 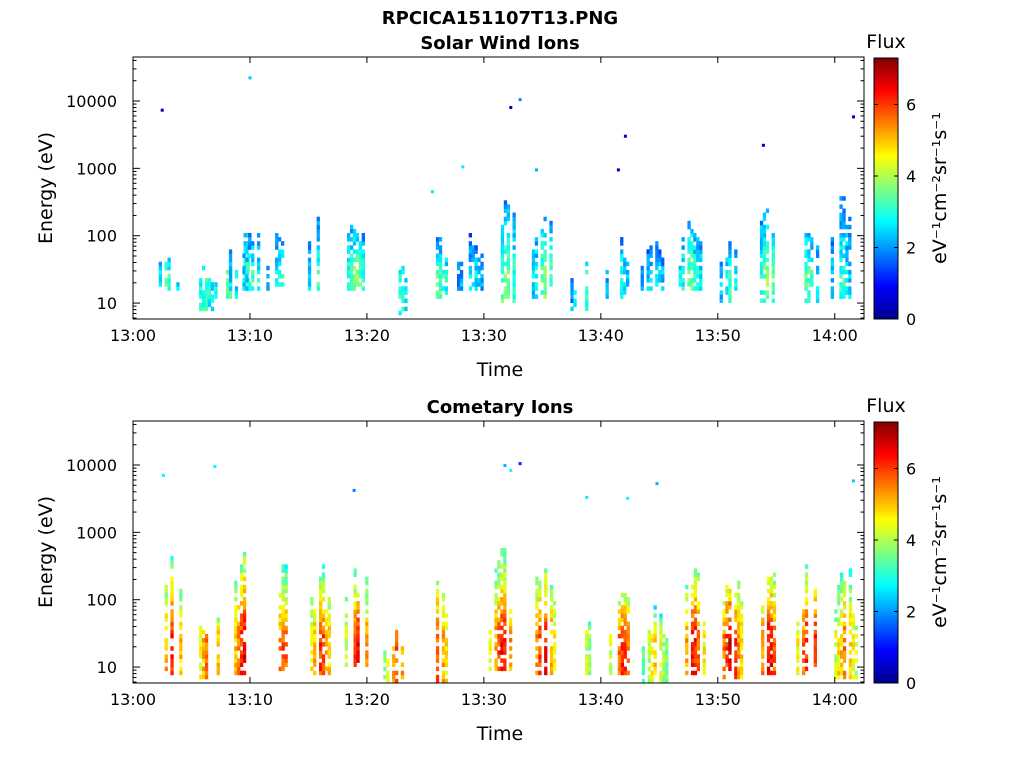 What do you see at coordinates (500, 734) in the screenshot?
I see `x-axis-label: Time` at bounding box center [500, 734].